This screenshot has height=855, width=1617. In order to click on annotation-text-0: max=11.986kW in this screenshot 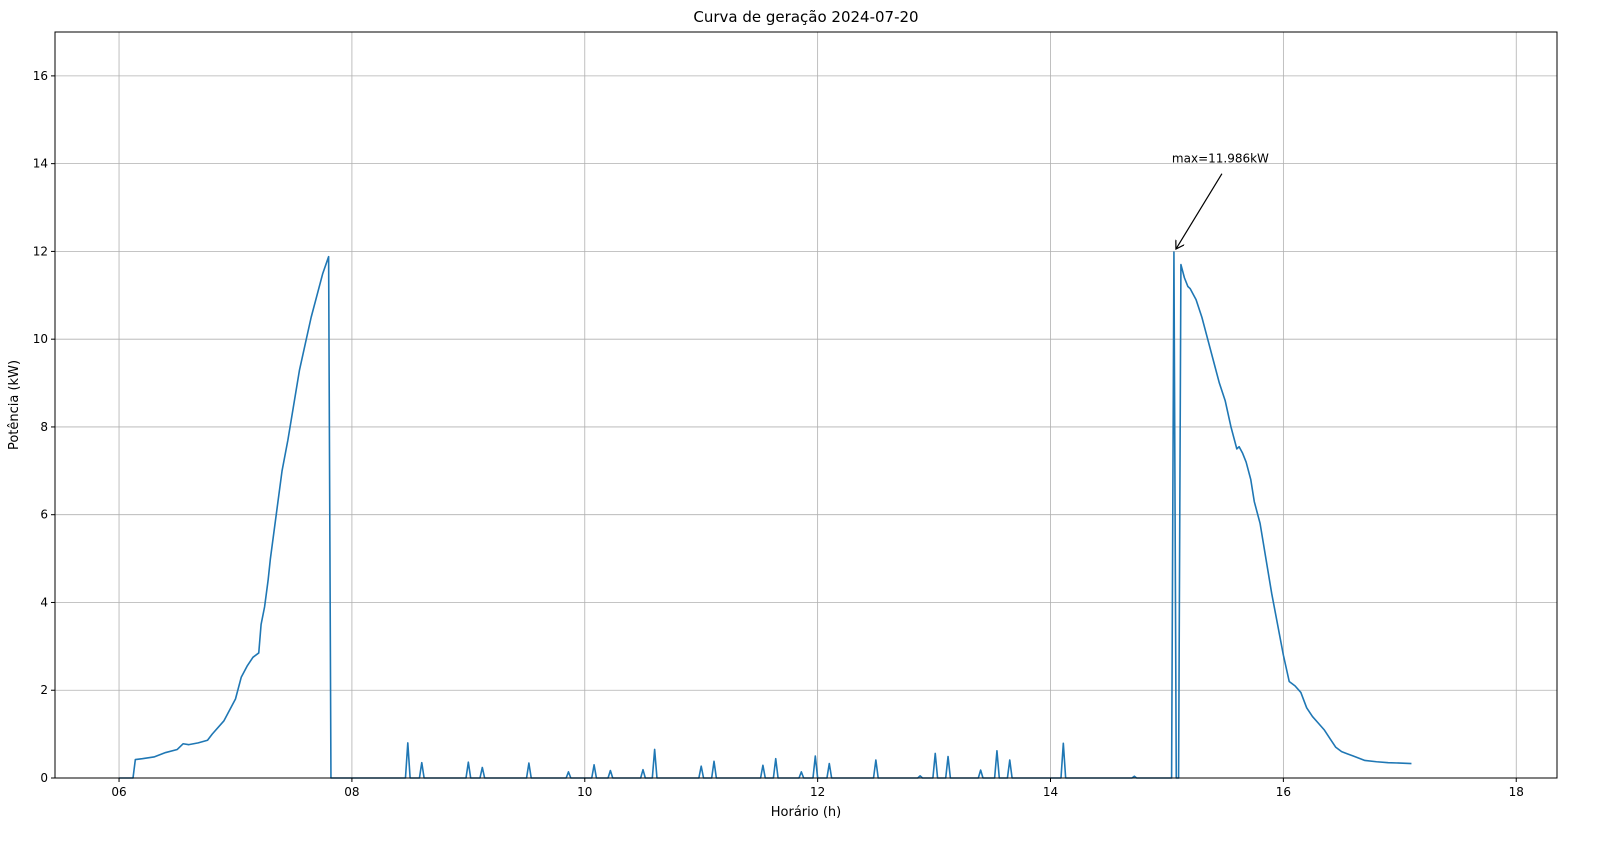, I will do `click(1220, 159)`.